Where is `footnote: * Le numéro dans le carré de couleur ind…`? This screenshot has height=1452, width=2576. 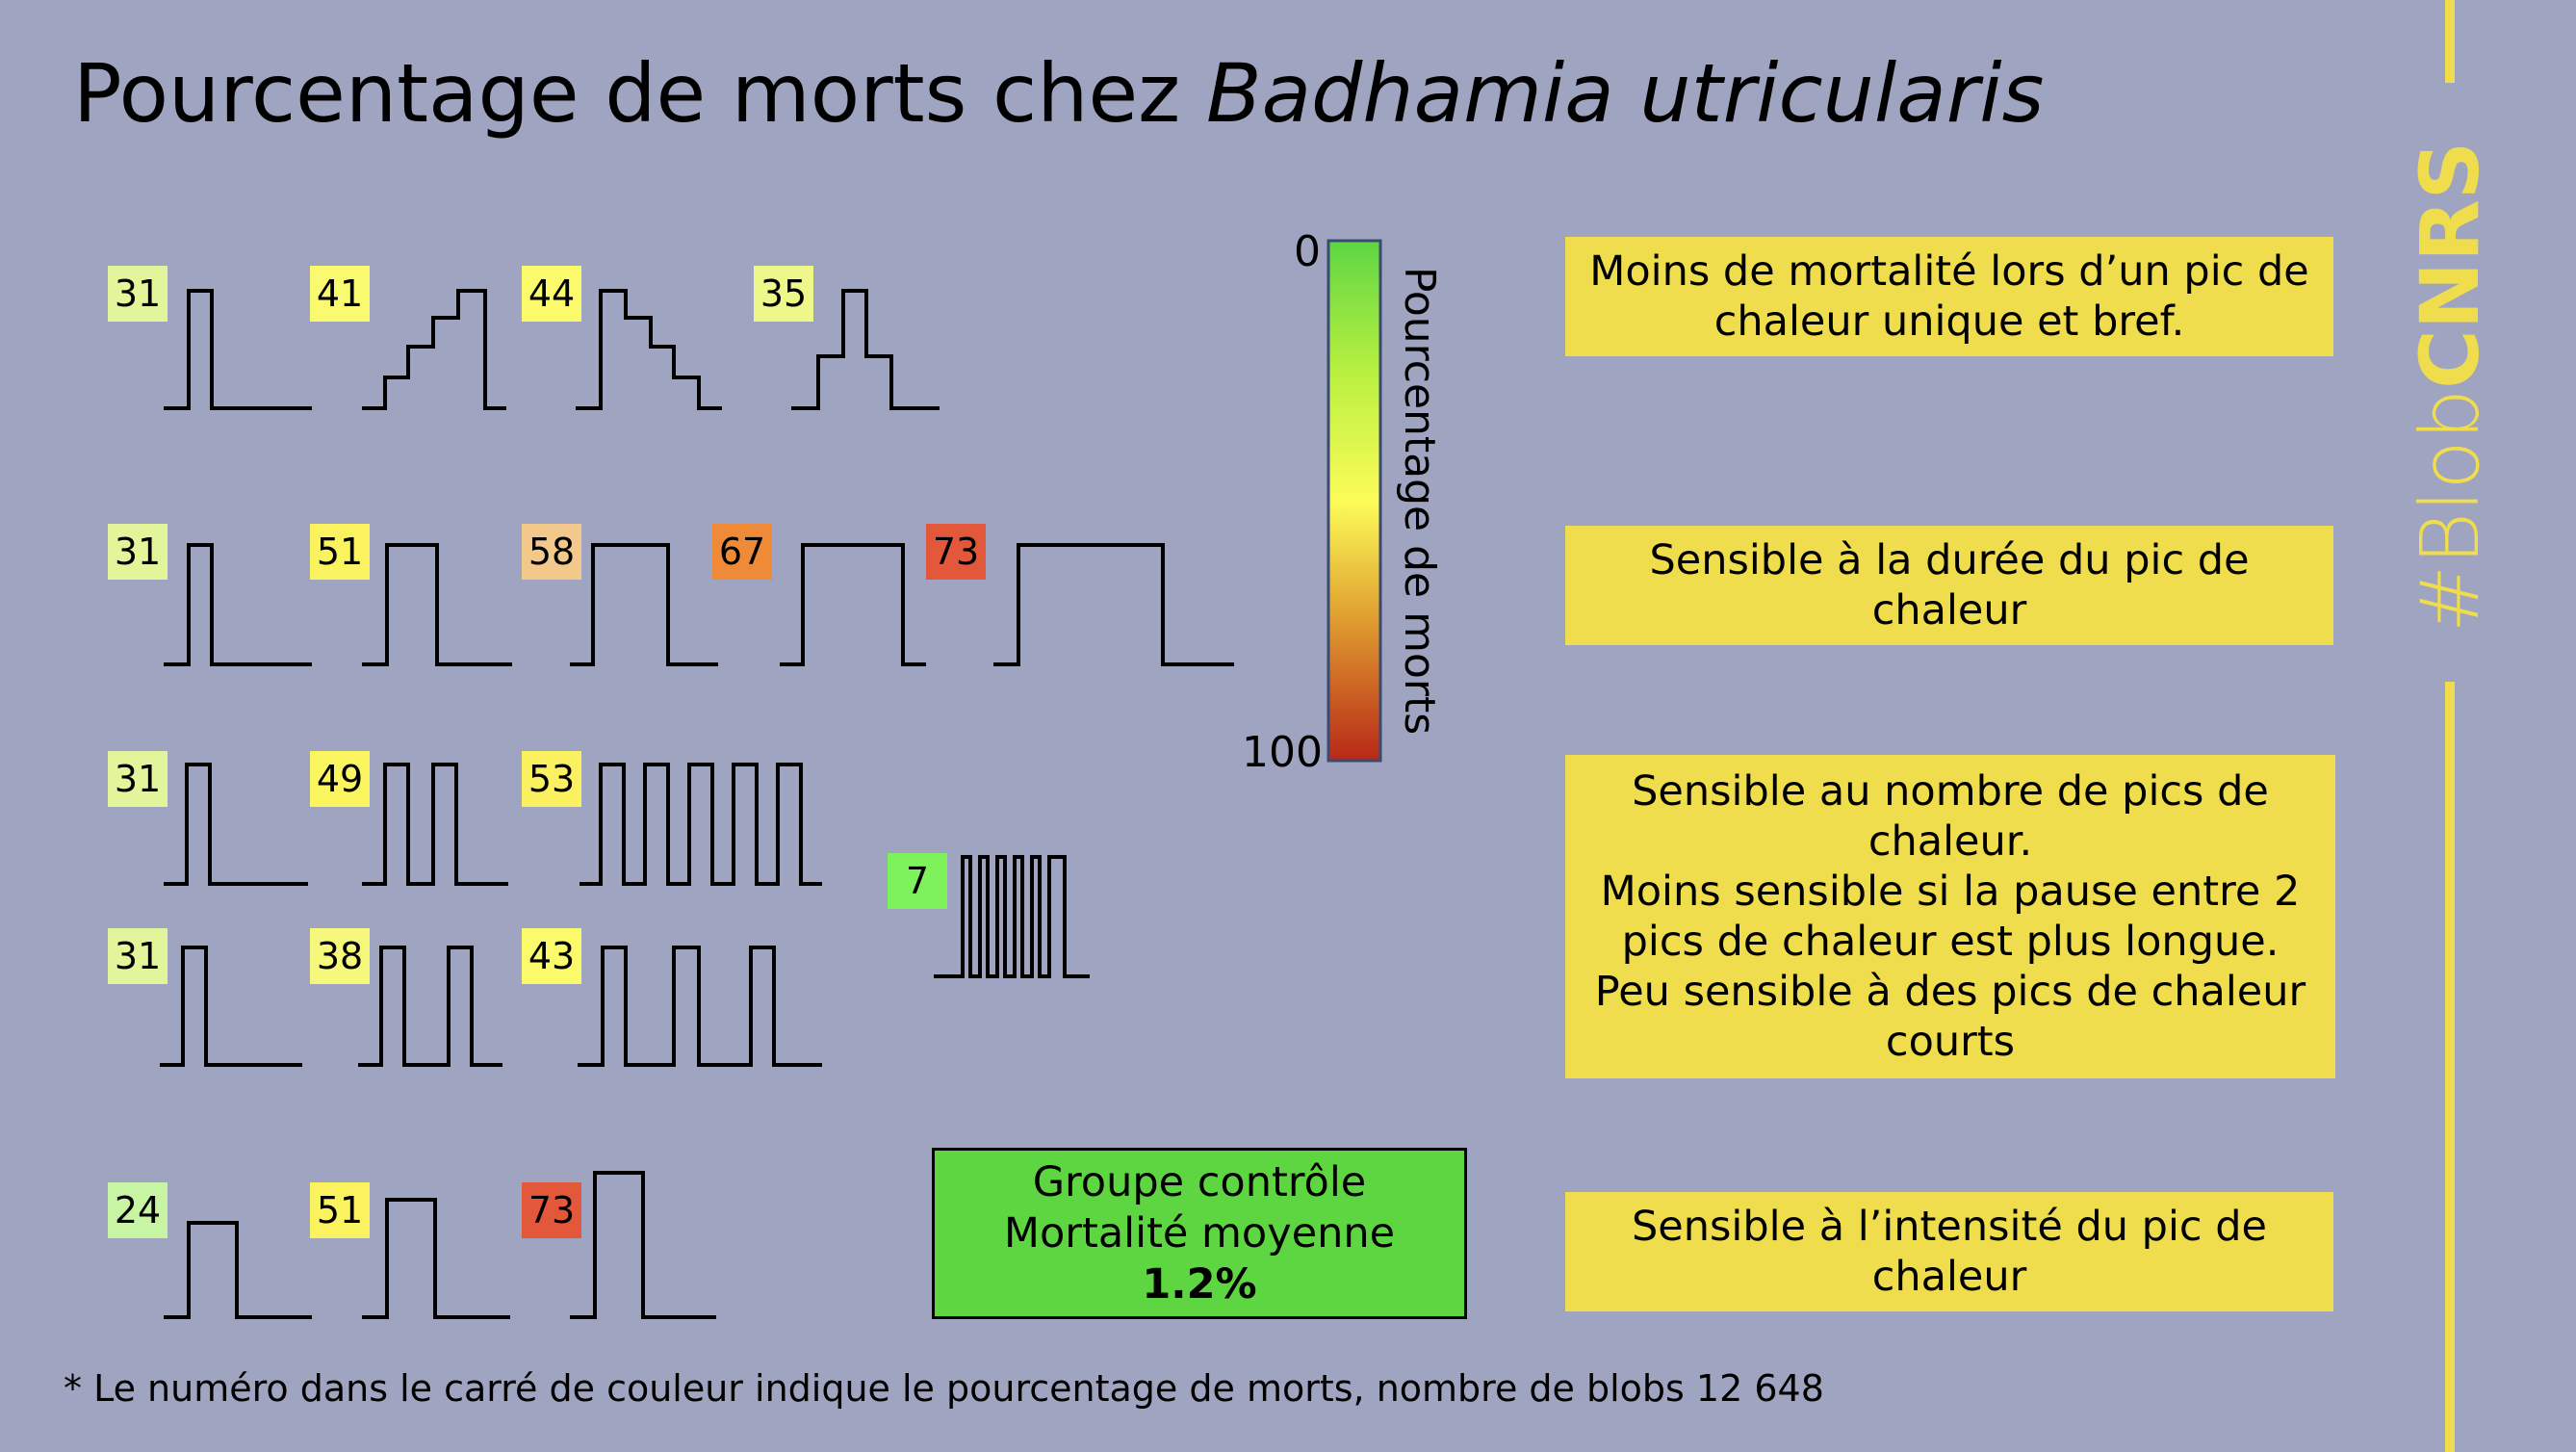 footnote: * Le numéro dans le carré de couleur ind… is located at coordinates (944, 1388).